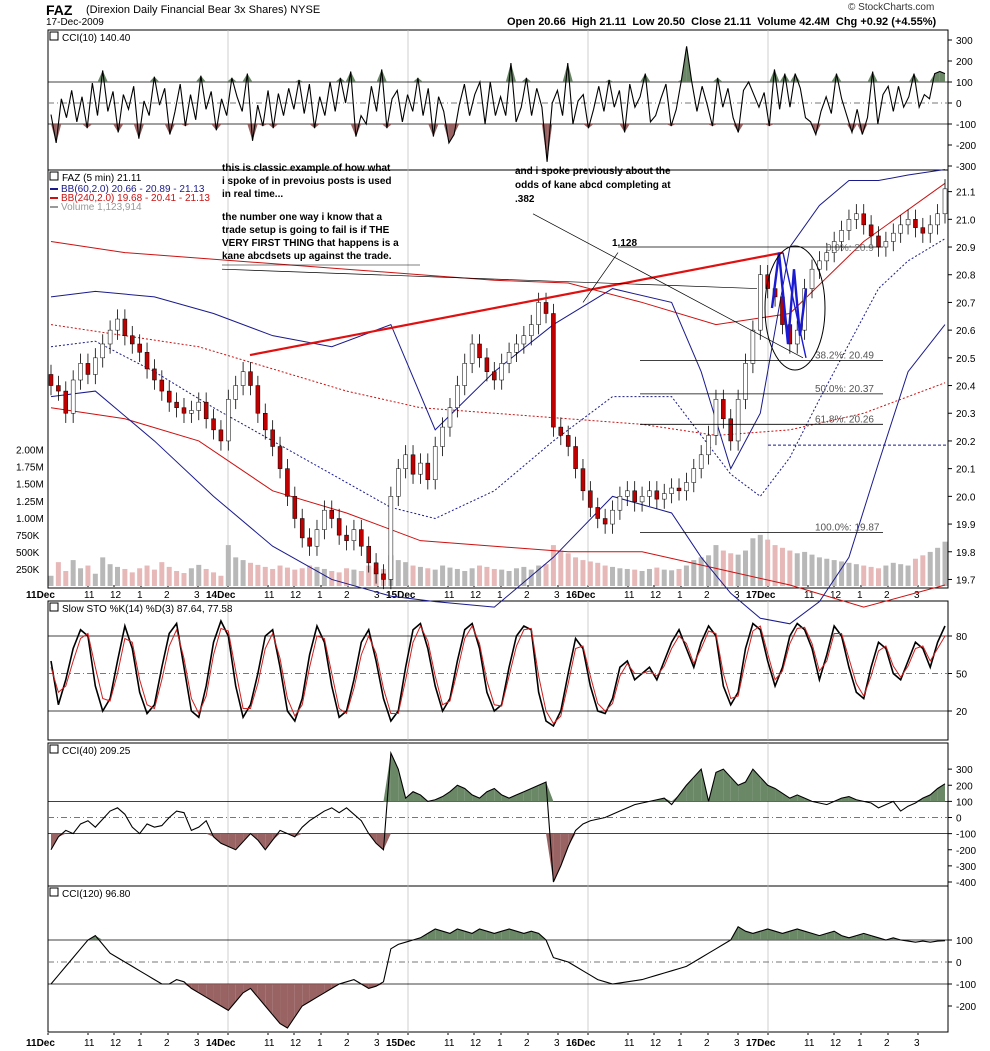  What do you see at coordinates (96, 38) in the screenshot?
I see `panel-title-cci10: CCI(10) 140.40` at bounding box center [96, 38].